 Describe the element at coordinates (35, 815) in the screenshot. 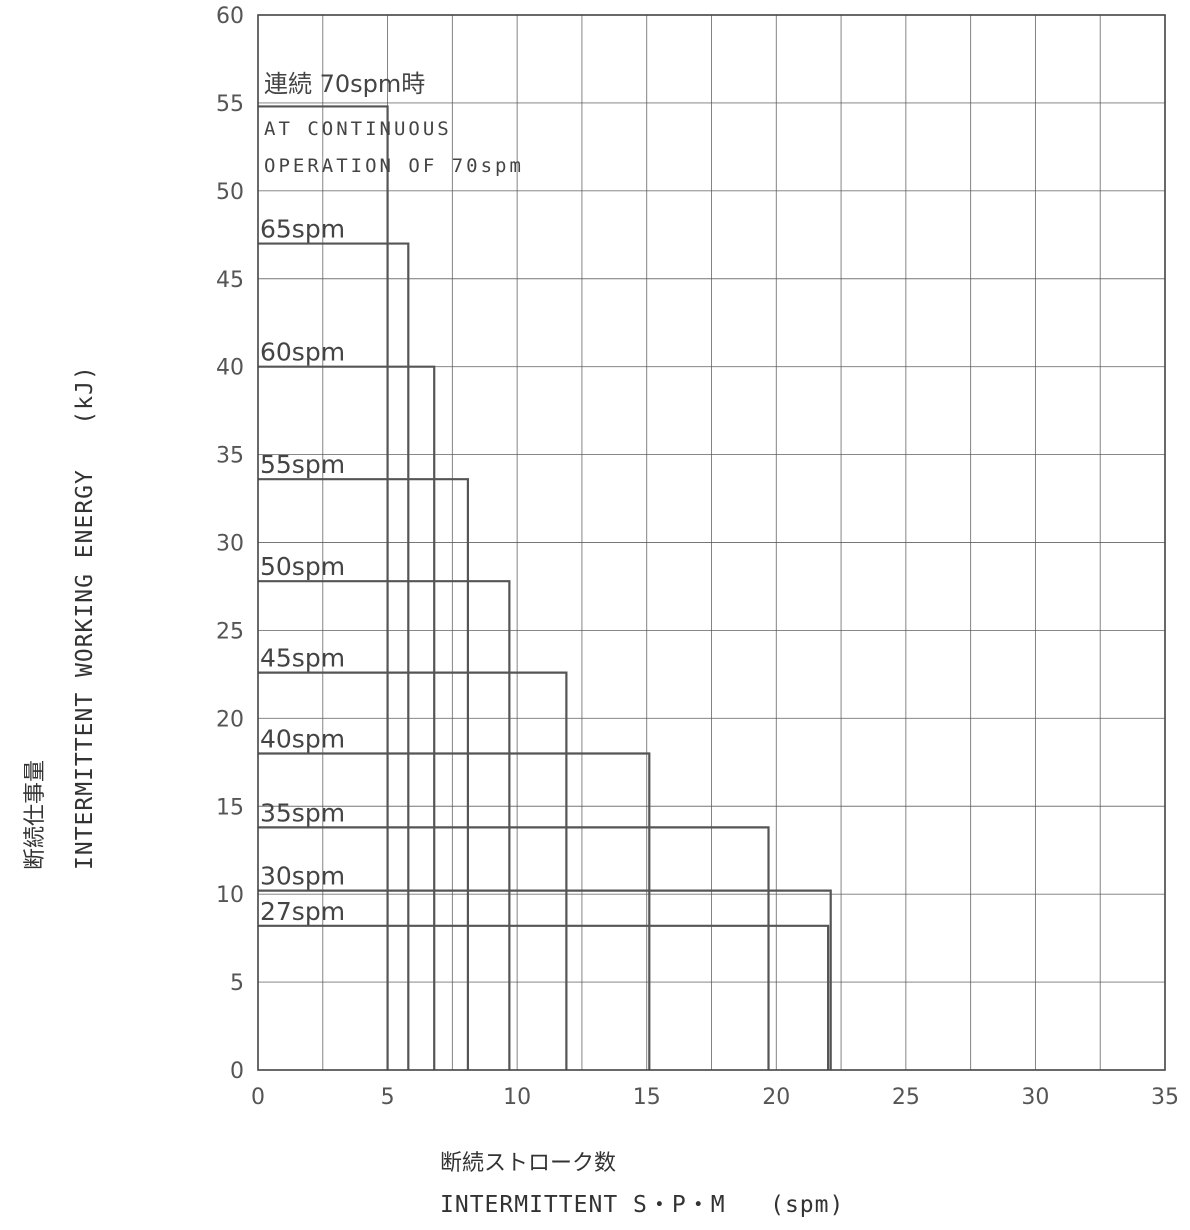

I see `y-axis-title-jp: 断続仕事量` at that location.